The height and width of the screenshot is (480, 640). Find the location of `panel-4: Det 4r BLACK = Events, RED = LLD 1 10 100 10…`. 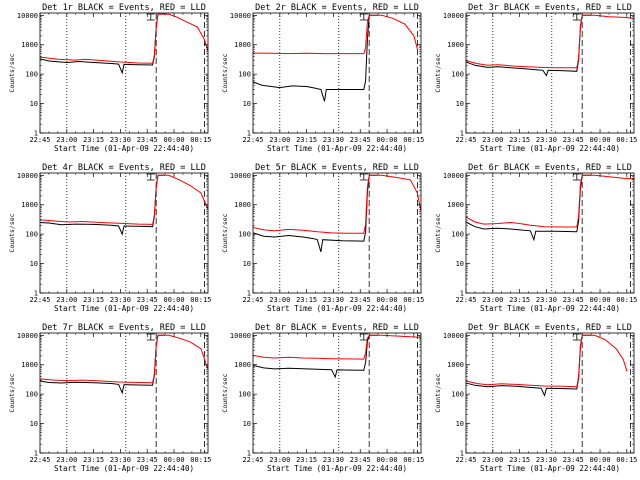

panel-4: Det 4r BLACK = Events, RED = LLD 1 10 100 10… is located at coordinates (109, 238).